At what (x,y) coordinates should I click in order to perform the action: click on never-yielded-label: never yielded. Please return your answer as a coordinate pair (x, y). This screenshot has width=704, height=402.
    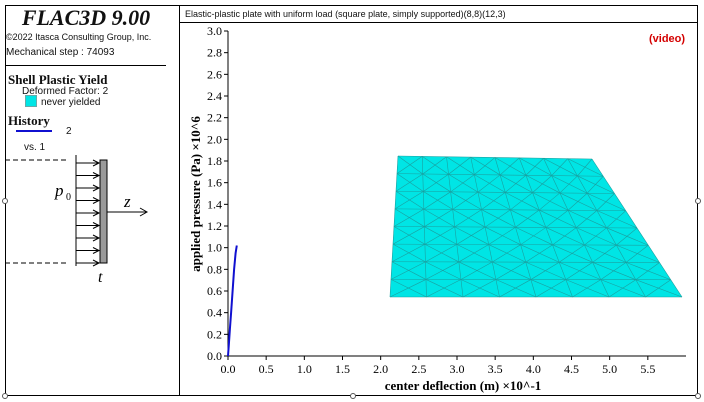
    Looking at the image, I should click on (71, 102).